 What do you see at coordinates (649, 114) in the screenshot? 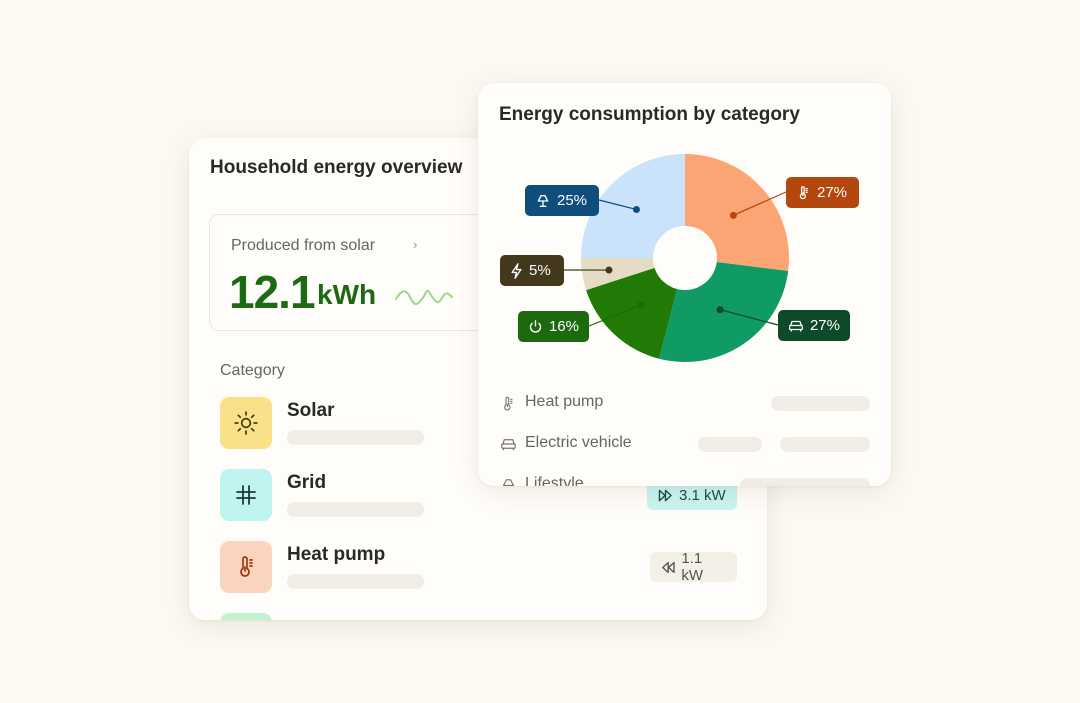
I see `chart-title: Energy consumption by category` at bounding box center [649, 114].